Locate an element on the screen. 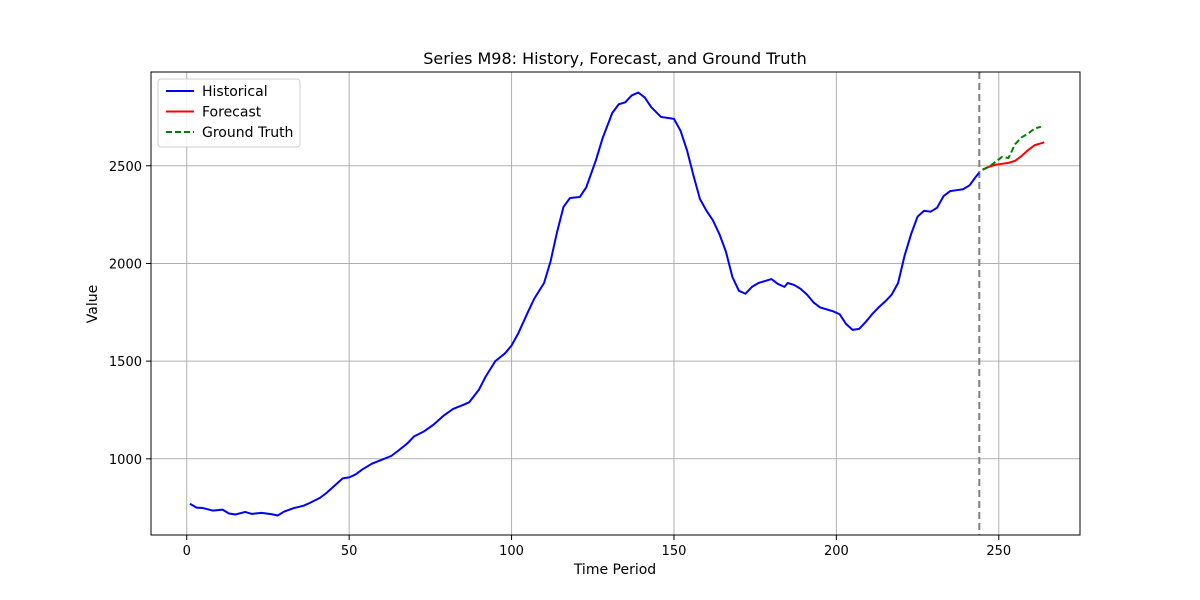  x-tick-label: 250 is located at coordinates (998, 551).